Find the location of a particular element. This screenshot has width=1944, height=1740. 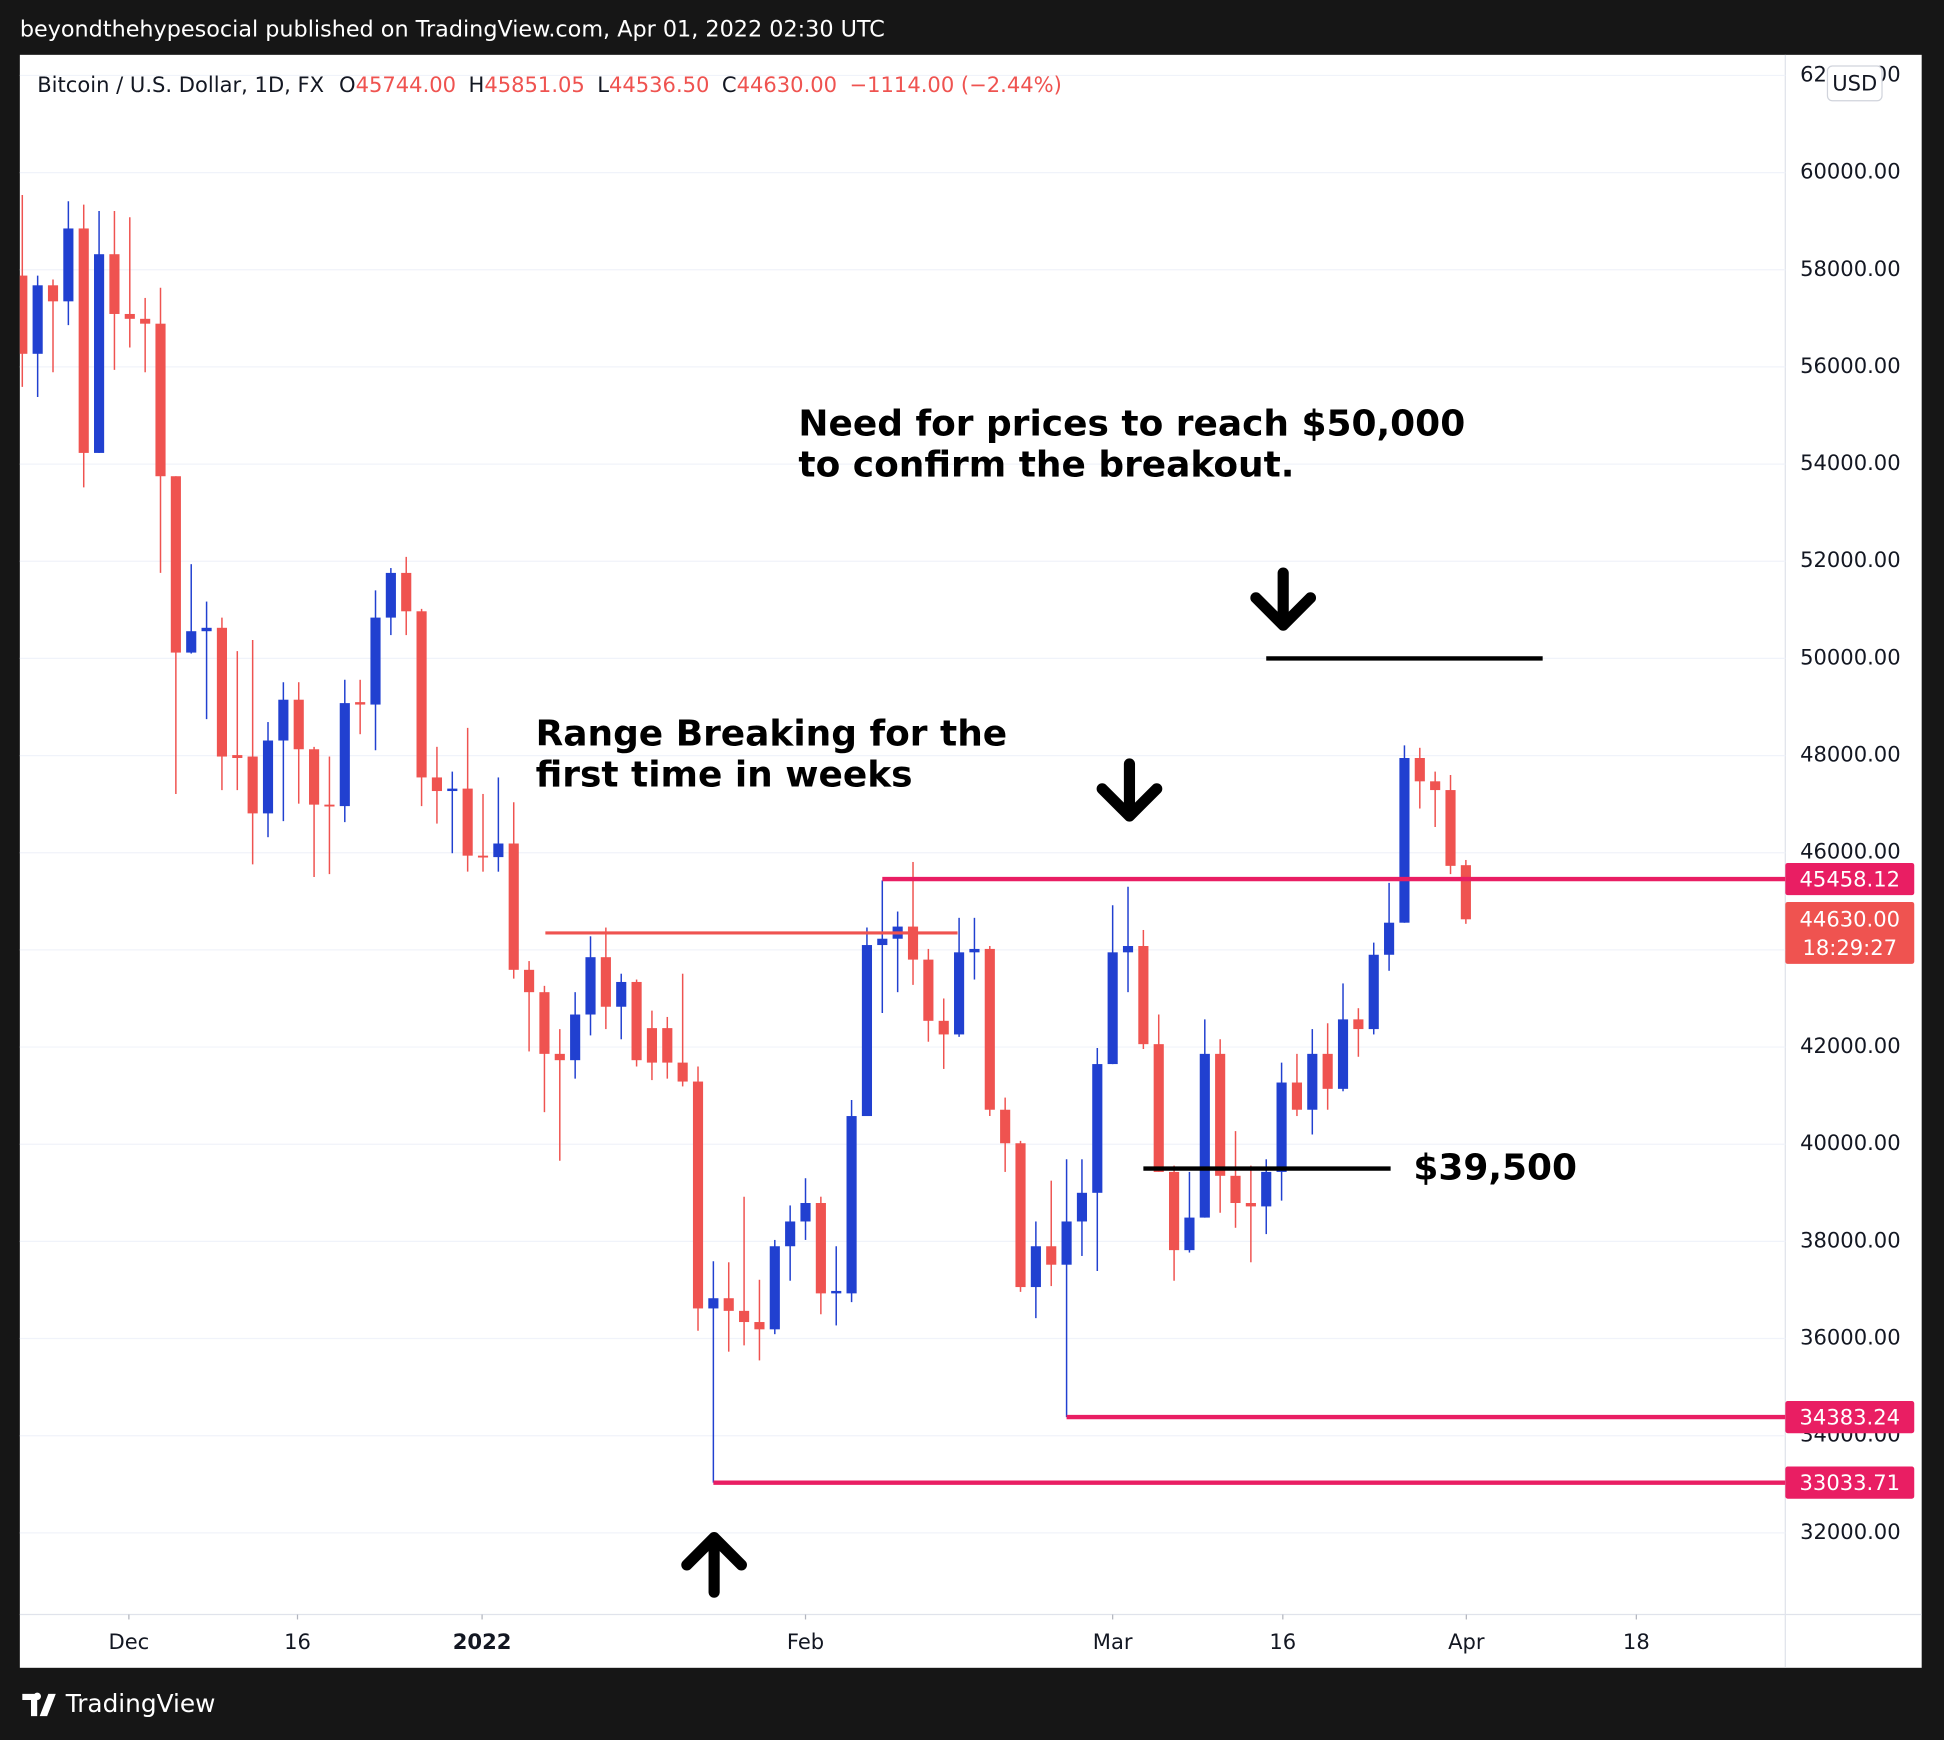

ohlc-key: C is located at coordinates (729, 84).